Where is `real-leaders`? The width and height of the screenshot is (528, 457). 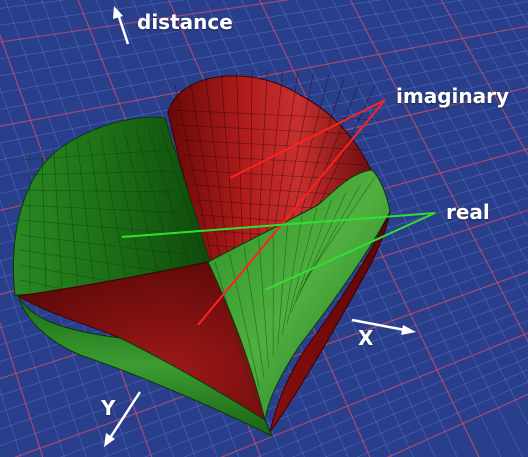
real-leaders is located at coordinates (278, 251).